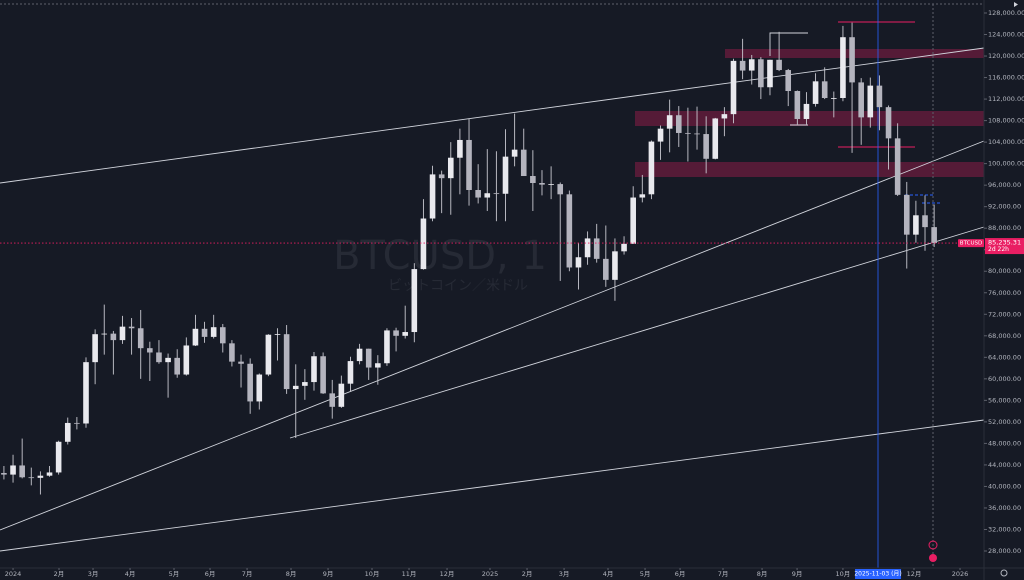 The height and width of the screenshot is (580, 1024). I want to click on y-tick-label: 44,000.00, so click(1004, 465).